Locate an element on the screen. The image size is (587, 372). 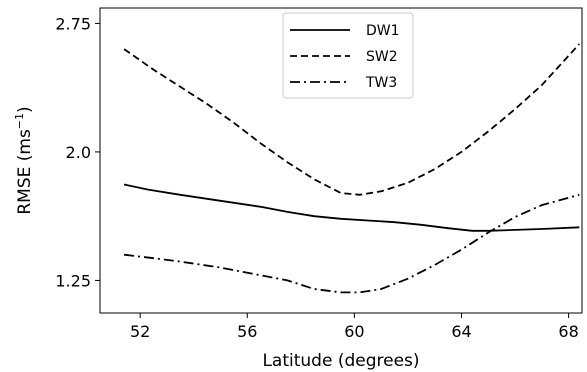
y-axis-label-main: RMSE (ms is located at coordinates (25, 172).